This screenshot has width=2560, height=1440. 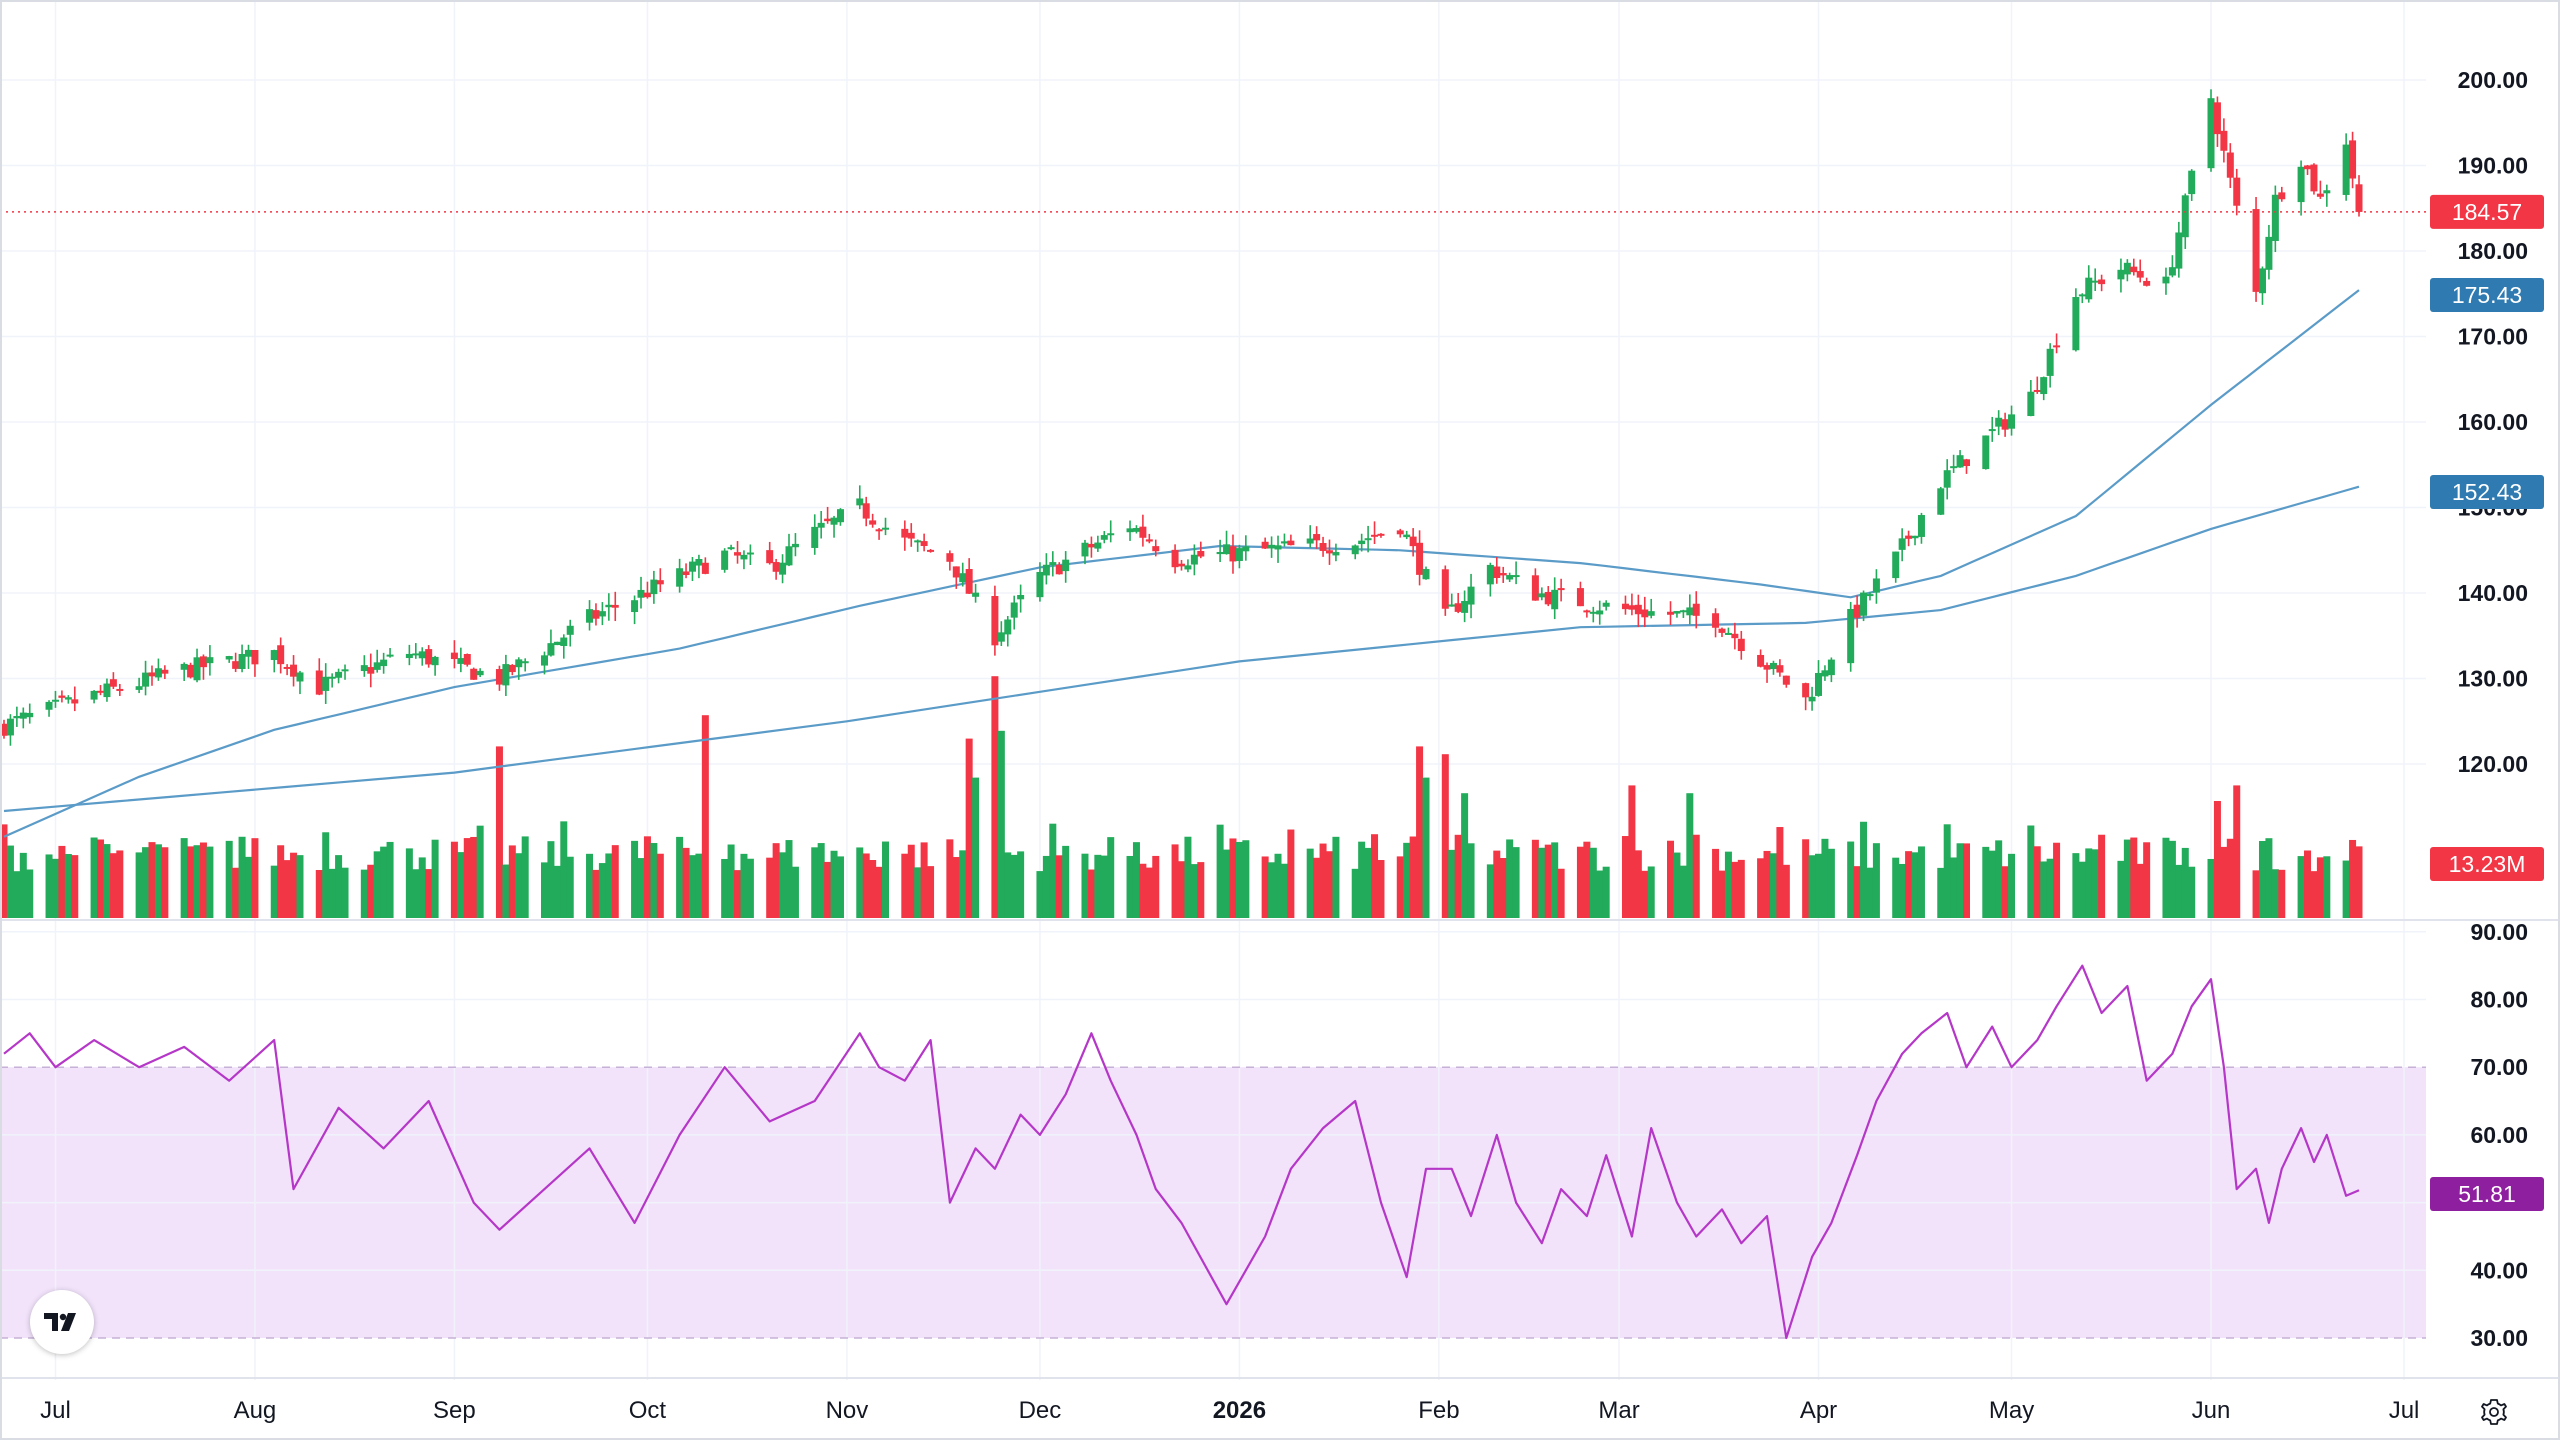 I want to click on time-axis: Jul Aug Sep Oct Nov Dec 2026 Feb Mar Apr May Jun Jul, so click(x=1229, y=1410).